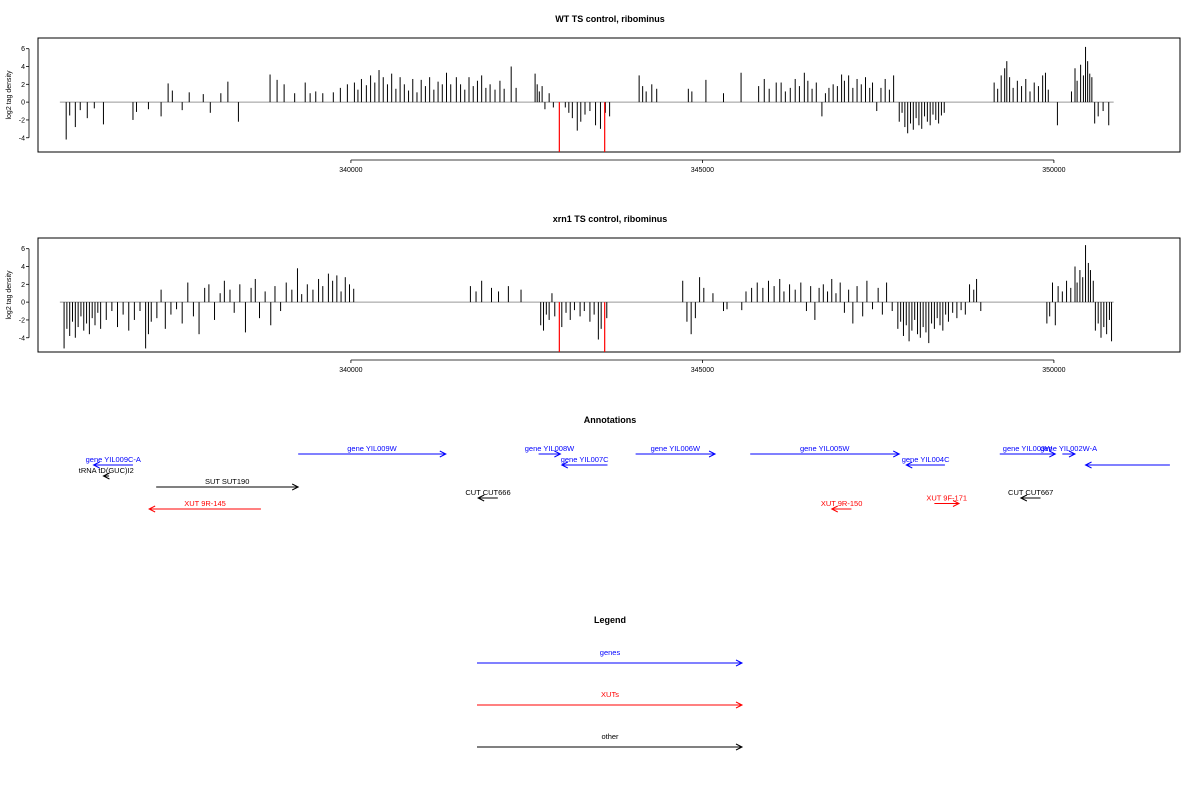 The image size is (1200, 800). I want to click on annotation-gene-yil009w-label: gene YIL009W, so click(372, 448).